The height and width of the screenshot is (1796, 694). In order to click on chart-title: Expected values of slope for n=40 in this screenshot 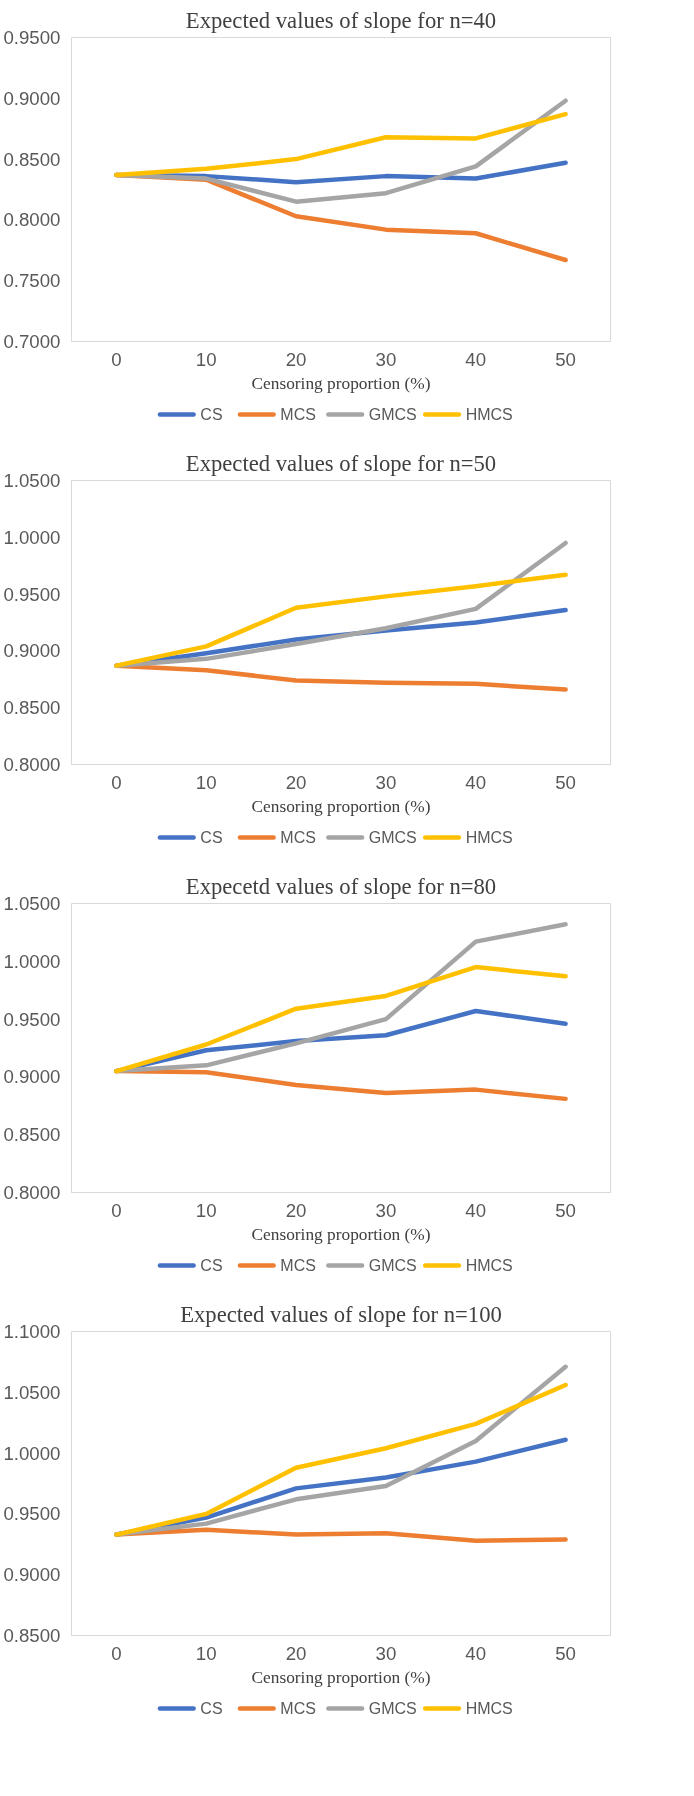, I will do `click(341, 20)`.